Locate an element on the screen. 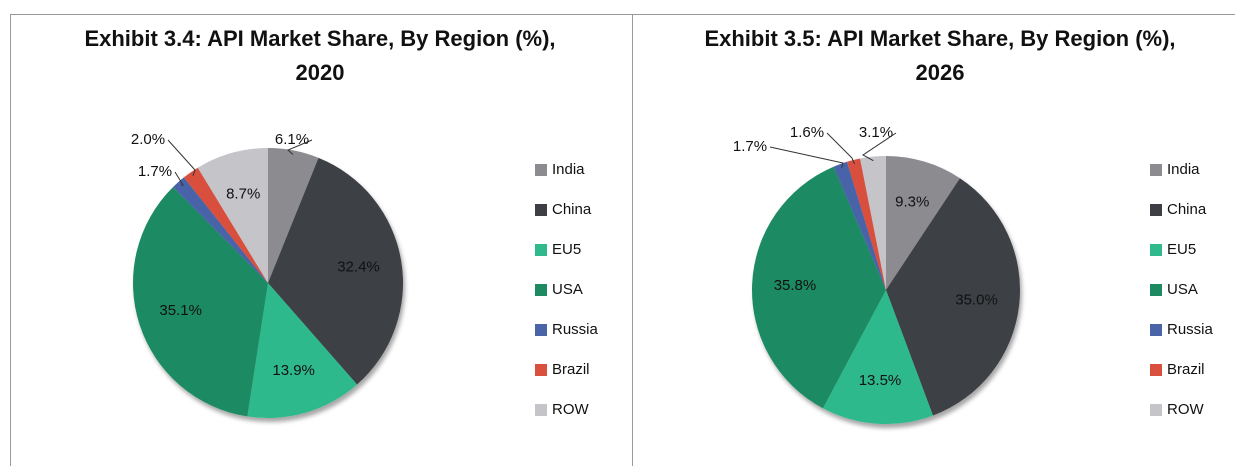  data-label: 32.4% is located at coordinates (358, 267).